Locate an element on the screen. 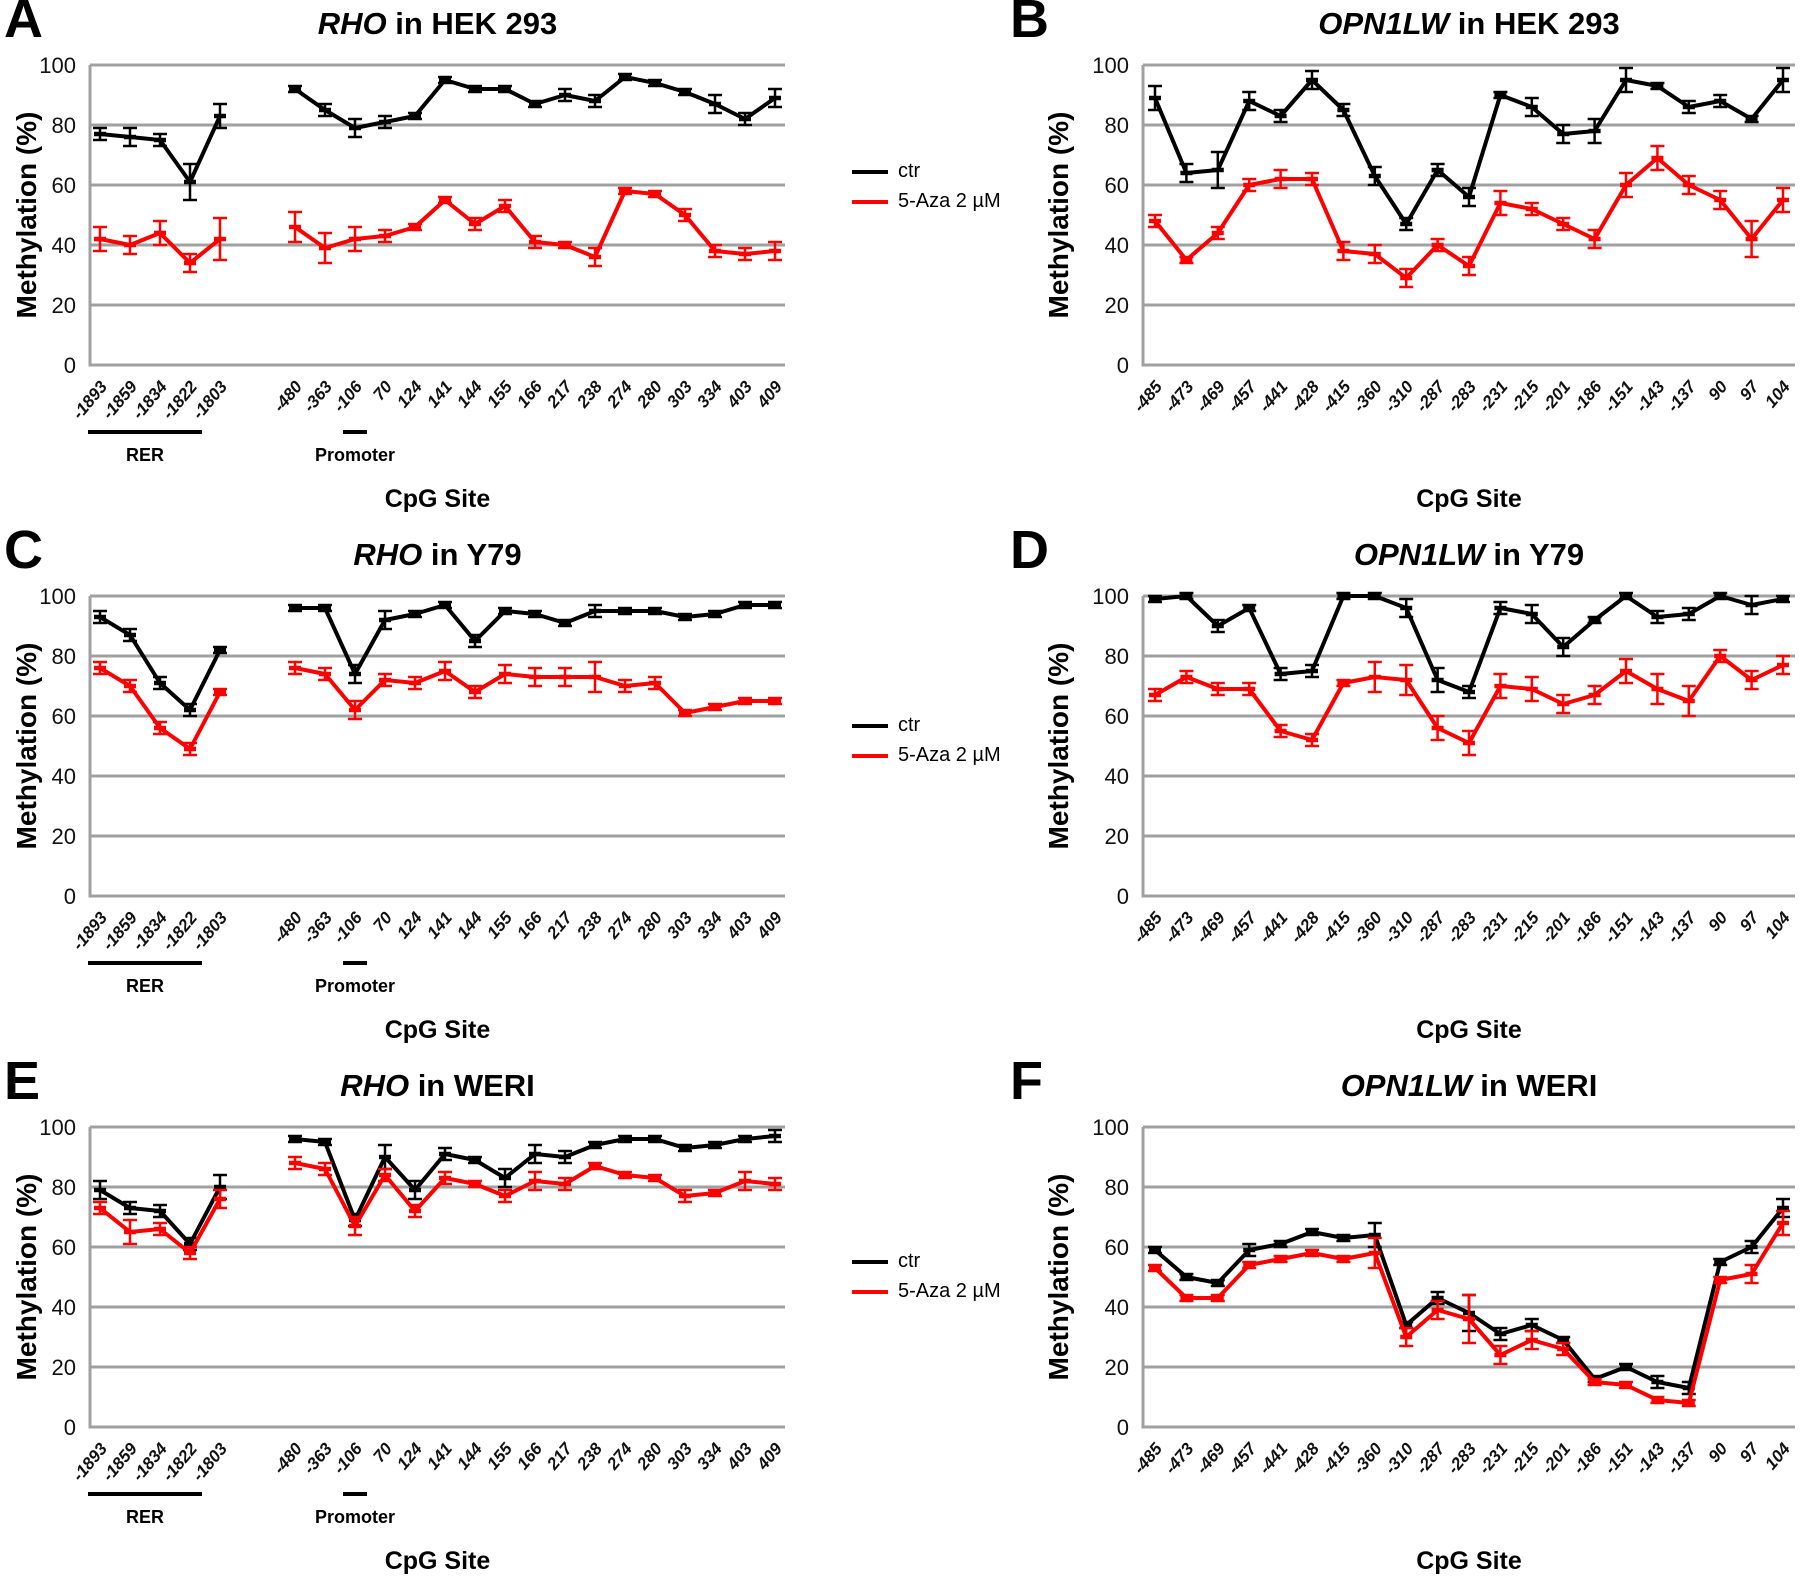  chart-title-b: OPN1LW in HEK 293 is located at coordinates (1469, 24).